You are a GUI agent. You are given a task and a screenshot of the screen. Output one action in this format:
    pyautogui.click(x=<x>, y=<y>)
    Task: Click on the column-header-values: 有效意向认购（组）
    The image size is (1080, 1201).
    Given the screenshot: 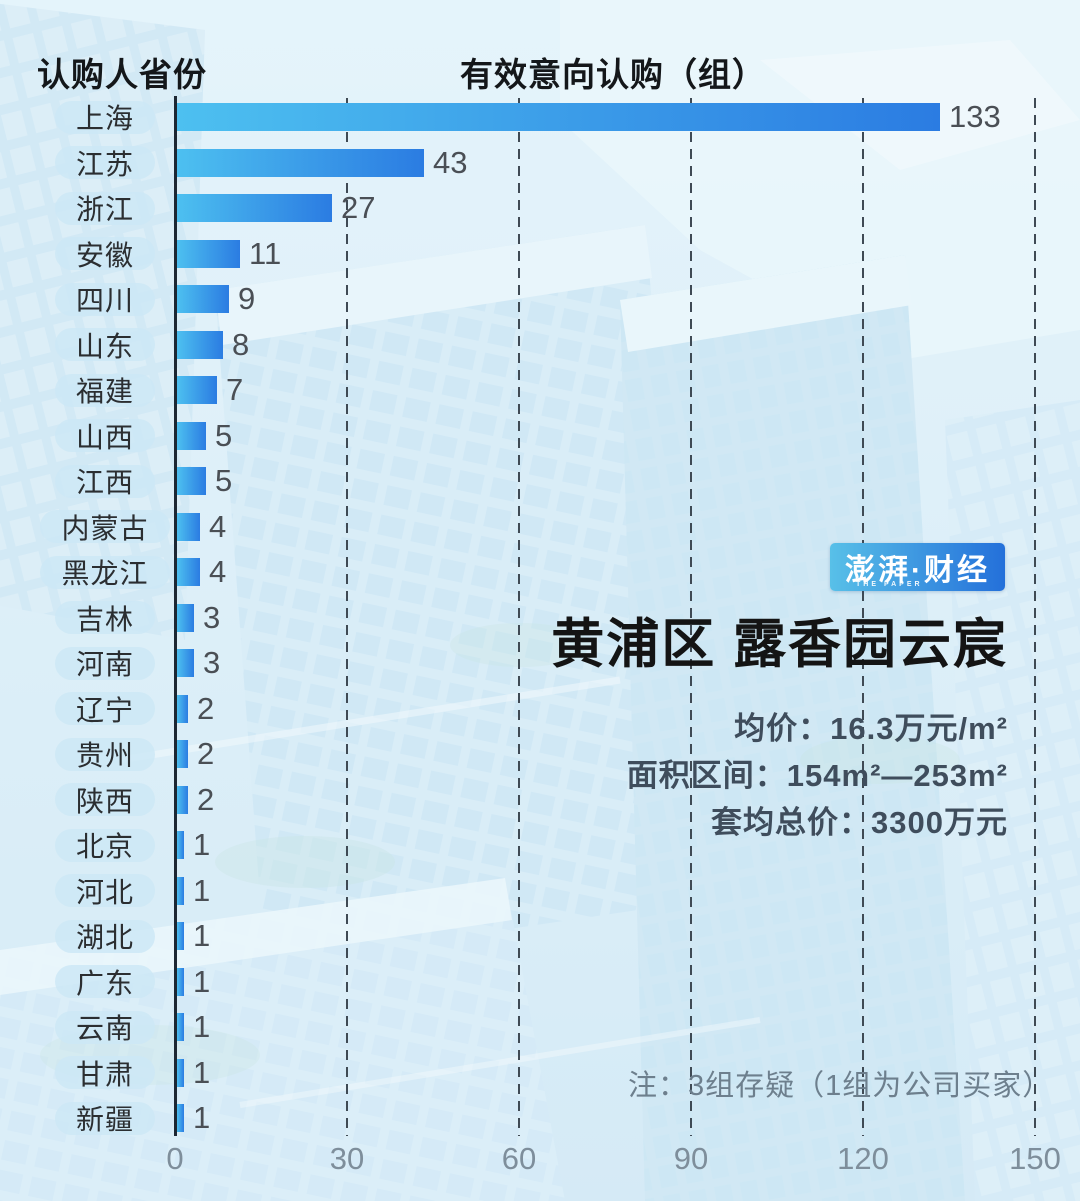 What is the action you would take?
    pyautogui.click(x=613, y=74)
    